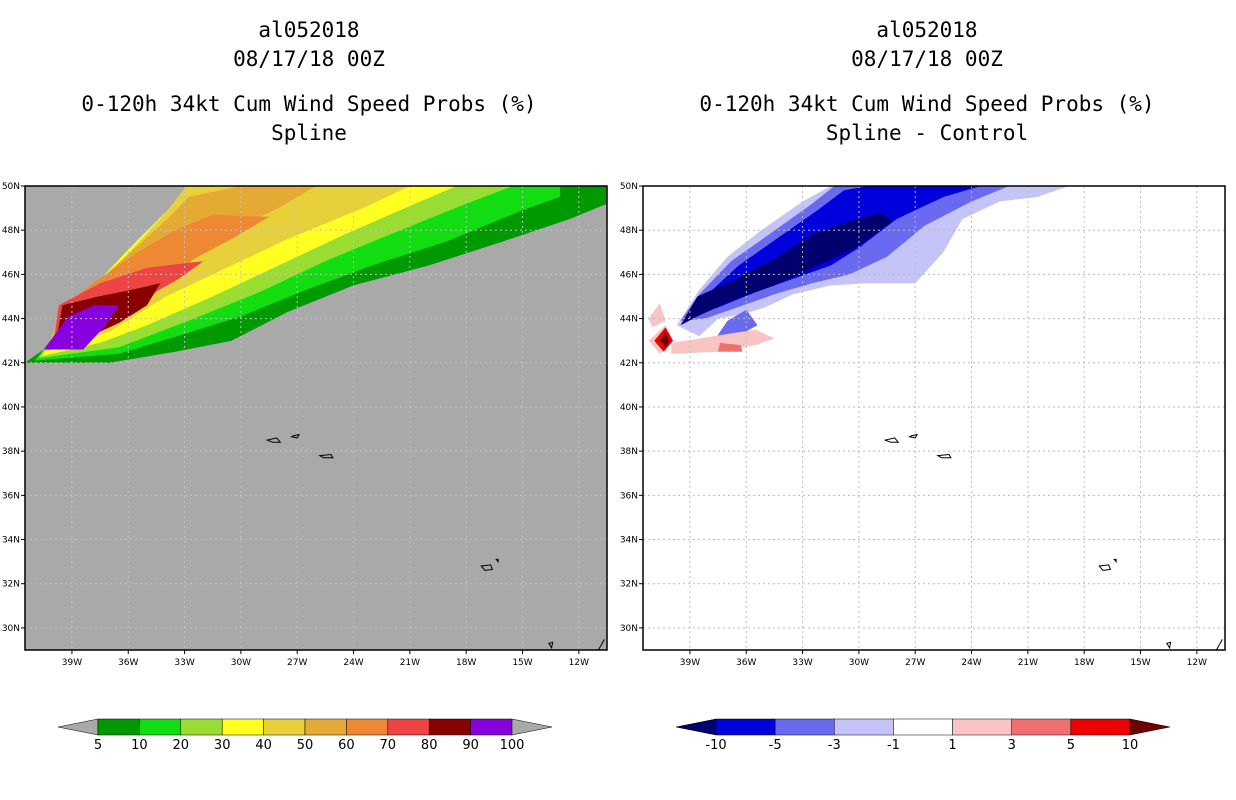  What do you see at coordinates (11, 320) in the screenshot?
I see `y-tick-label: 44N` at bounding box center [11, 320].